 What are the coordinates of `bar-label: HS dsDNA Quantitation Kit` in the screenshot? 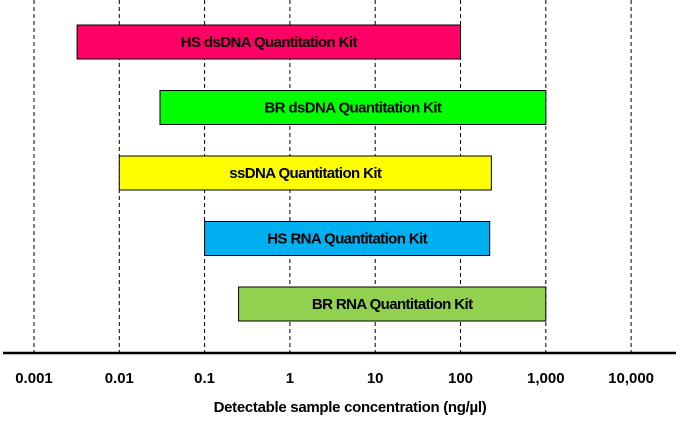 It's located at (269, 42).